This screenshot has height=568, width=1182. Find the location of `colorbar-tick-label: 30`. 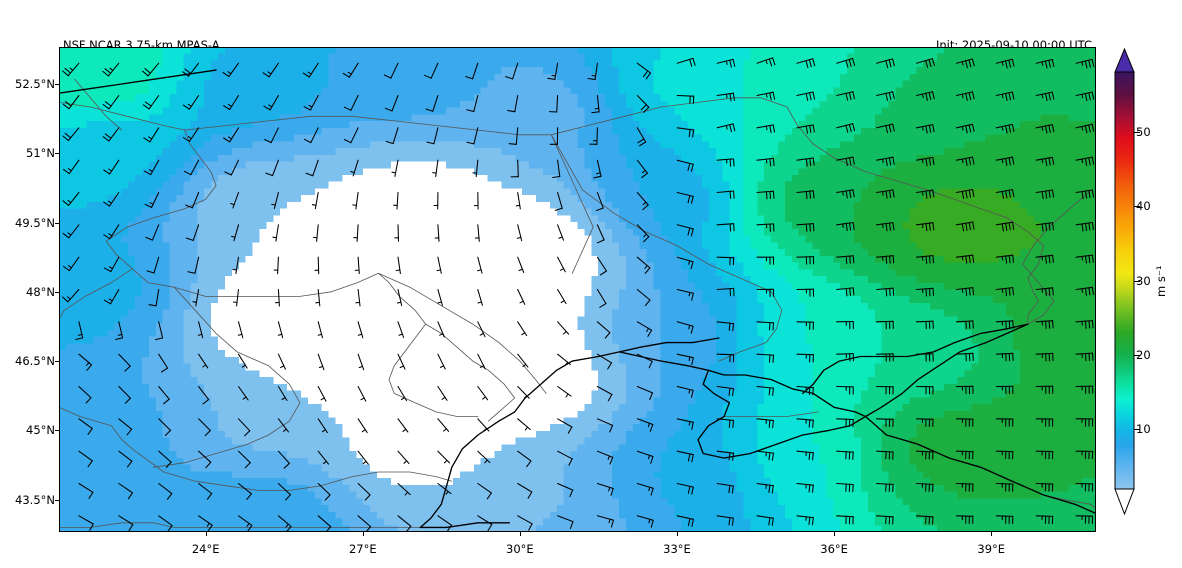

colorbar-tick-label: 30 is located at coordinates (1143, 280).